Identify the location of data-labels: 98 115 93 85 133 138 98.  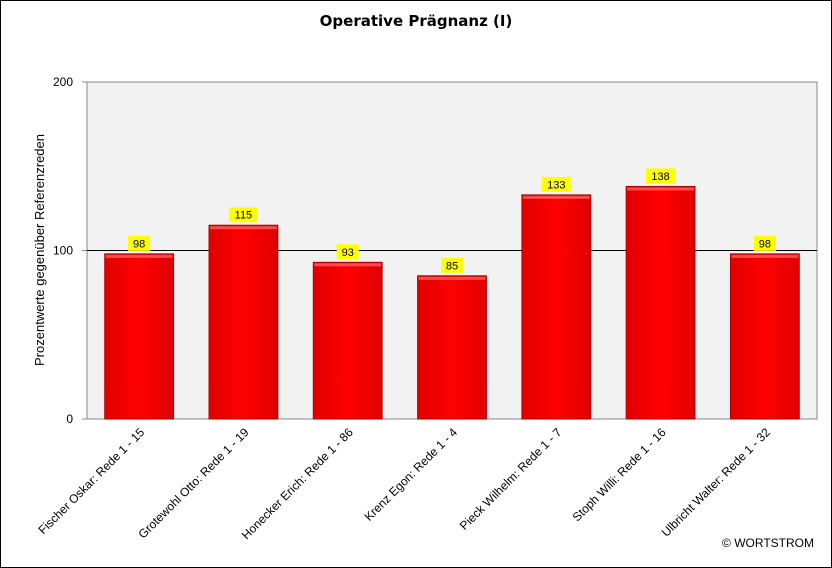
(452, 220).